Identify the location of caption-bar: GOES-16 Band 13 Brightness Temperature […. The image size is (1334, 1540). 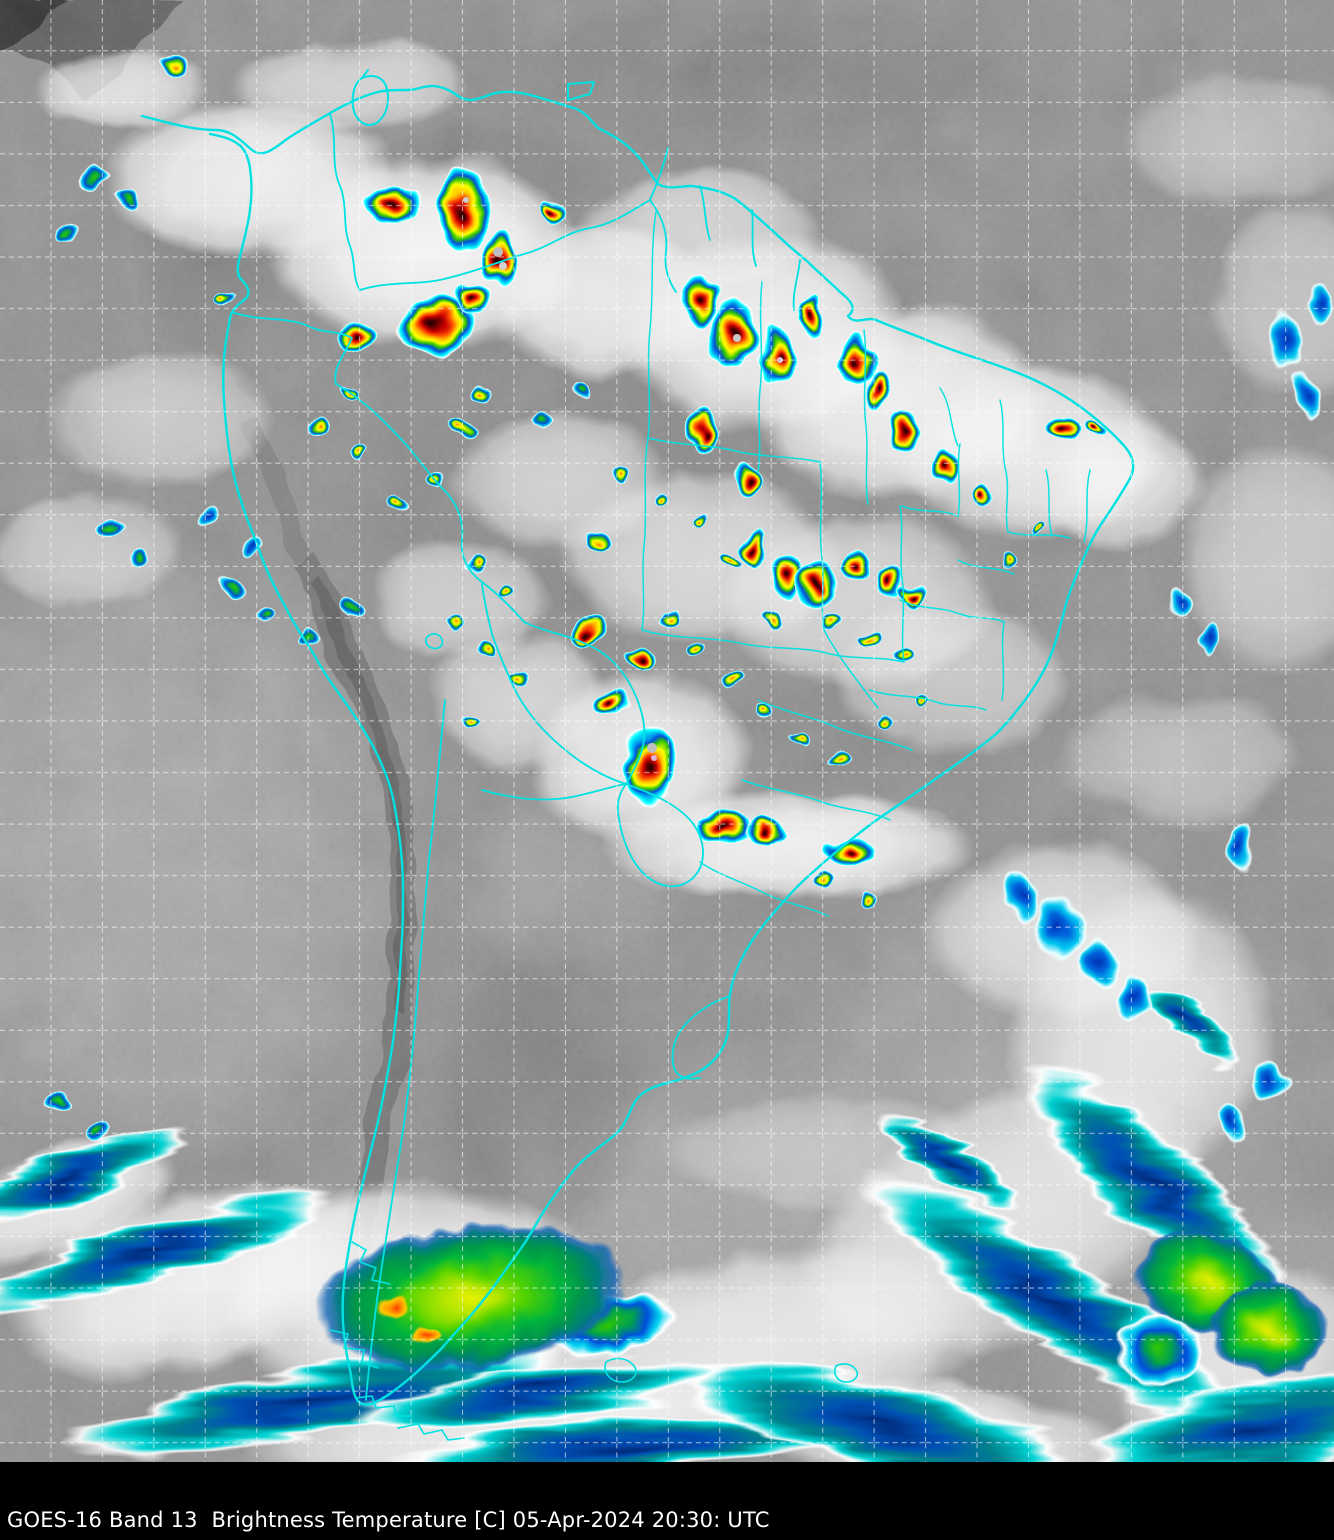
(667, 1501).